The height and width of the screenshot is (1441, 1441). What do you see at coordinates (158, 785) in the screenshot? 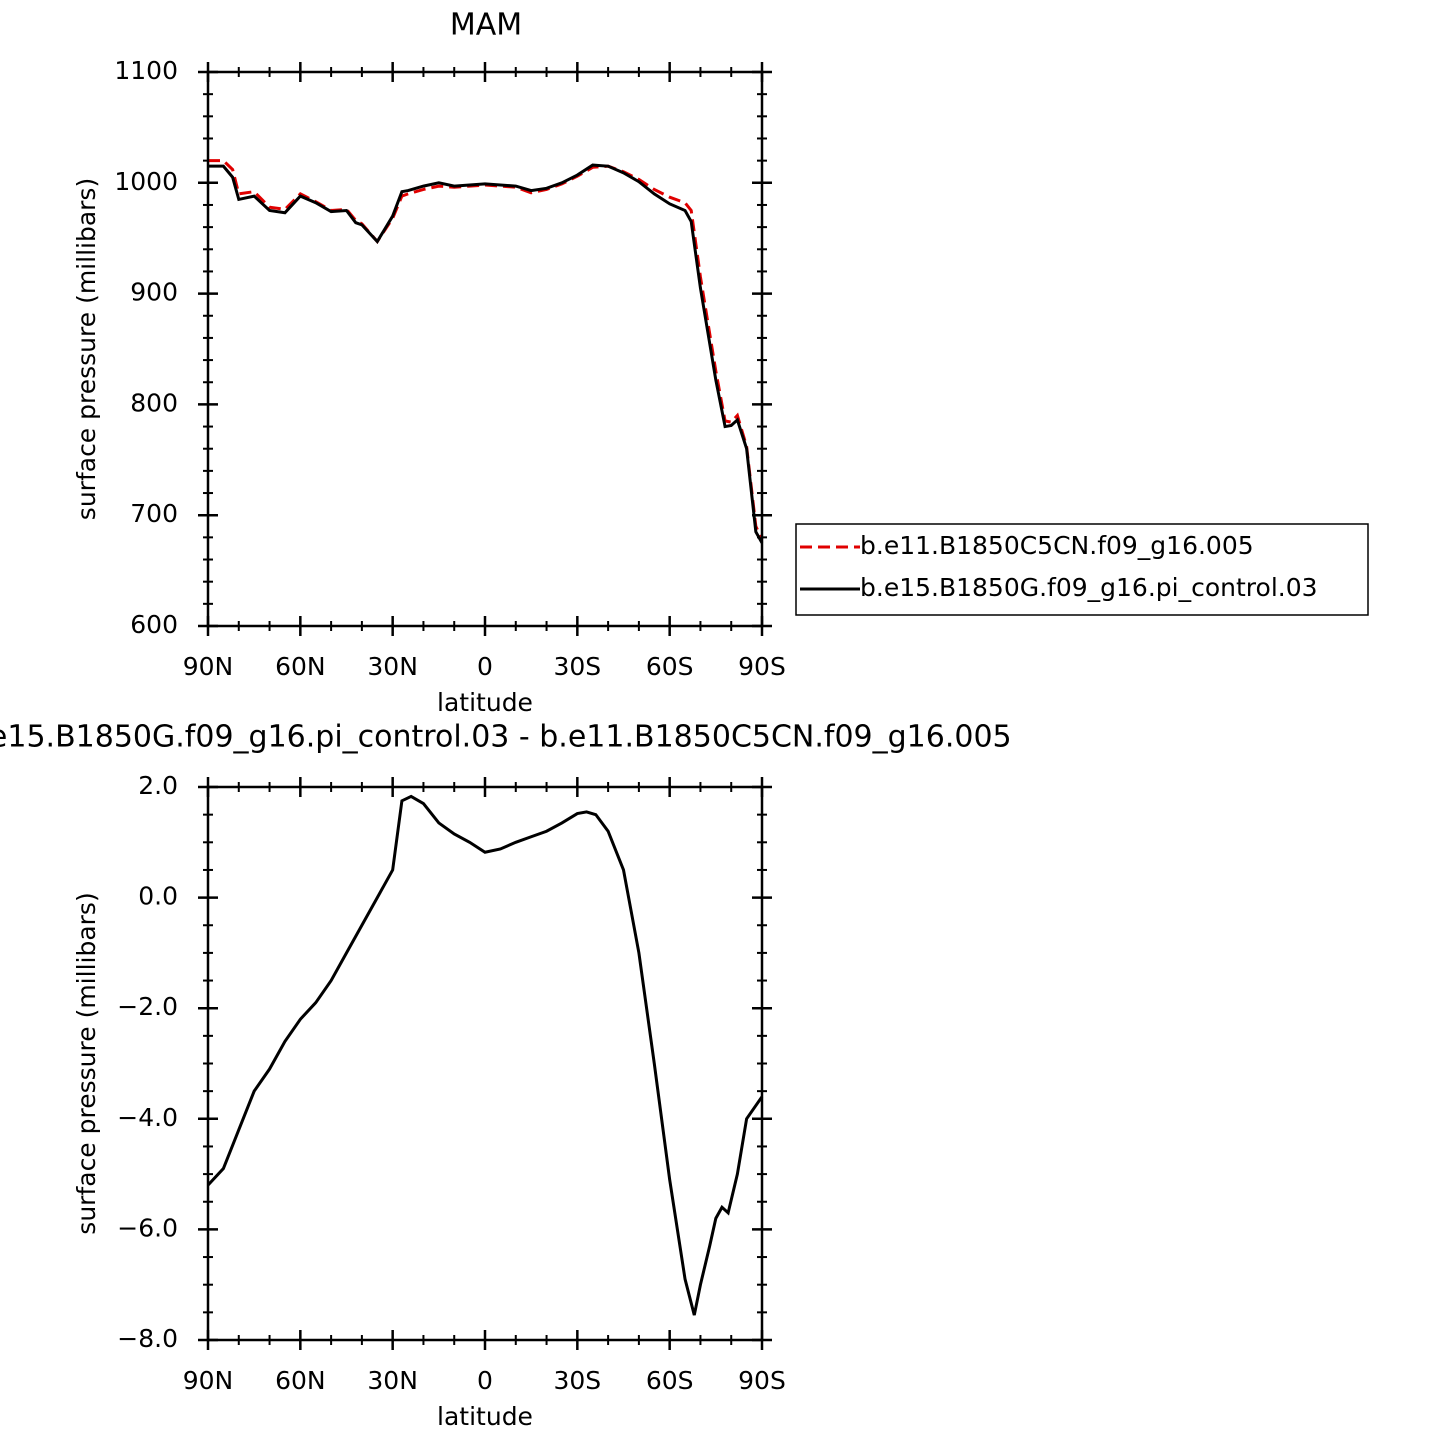
I see `y-tick-label: 2.0` at bounding box center [158, 785].